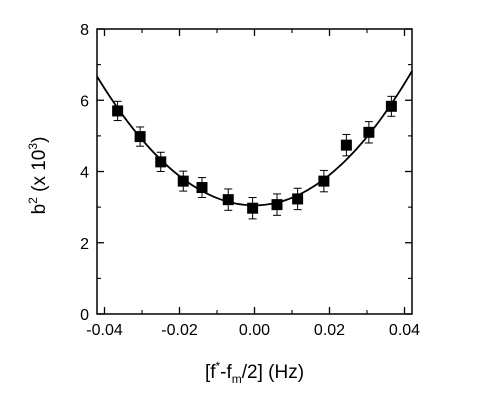 The image size is (485, 413). I want to click on x-tick-label: 0.04, so click(404, 330).